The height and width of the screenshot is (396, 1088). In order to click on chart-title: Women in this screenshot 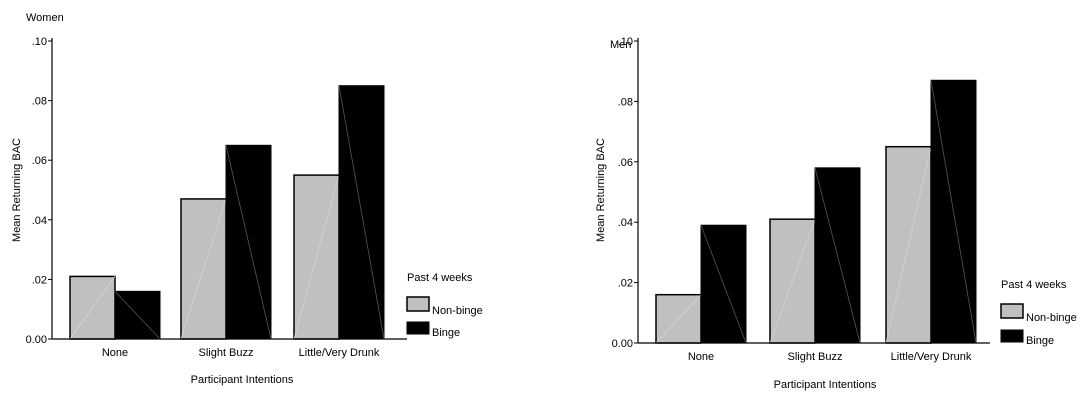, I will do `click(45, 18)`.